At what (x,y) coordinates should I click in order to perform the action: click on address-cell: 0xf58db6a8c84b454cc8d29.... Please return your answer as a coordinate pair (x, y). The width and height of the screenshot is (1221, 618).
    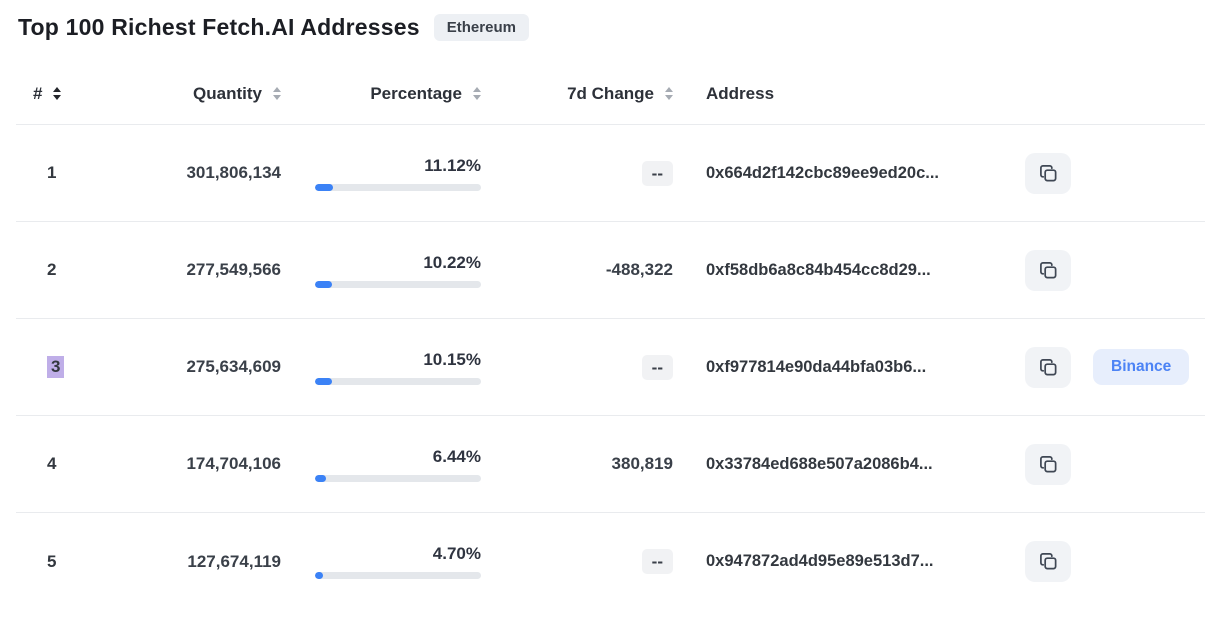
    Looking at the image, I should click on (839, 270).